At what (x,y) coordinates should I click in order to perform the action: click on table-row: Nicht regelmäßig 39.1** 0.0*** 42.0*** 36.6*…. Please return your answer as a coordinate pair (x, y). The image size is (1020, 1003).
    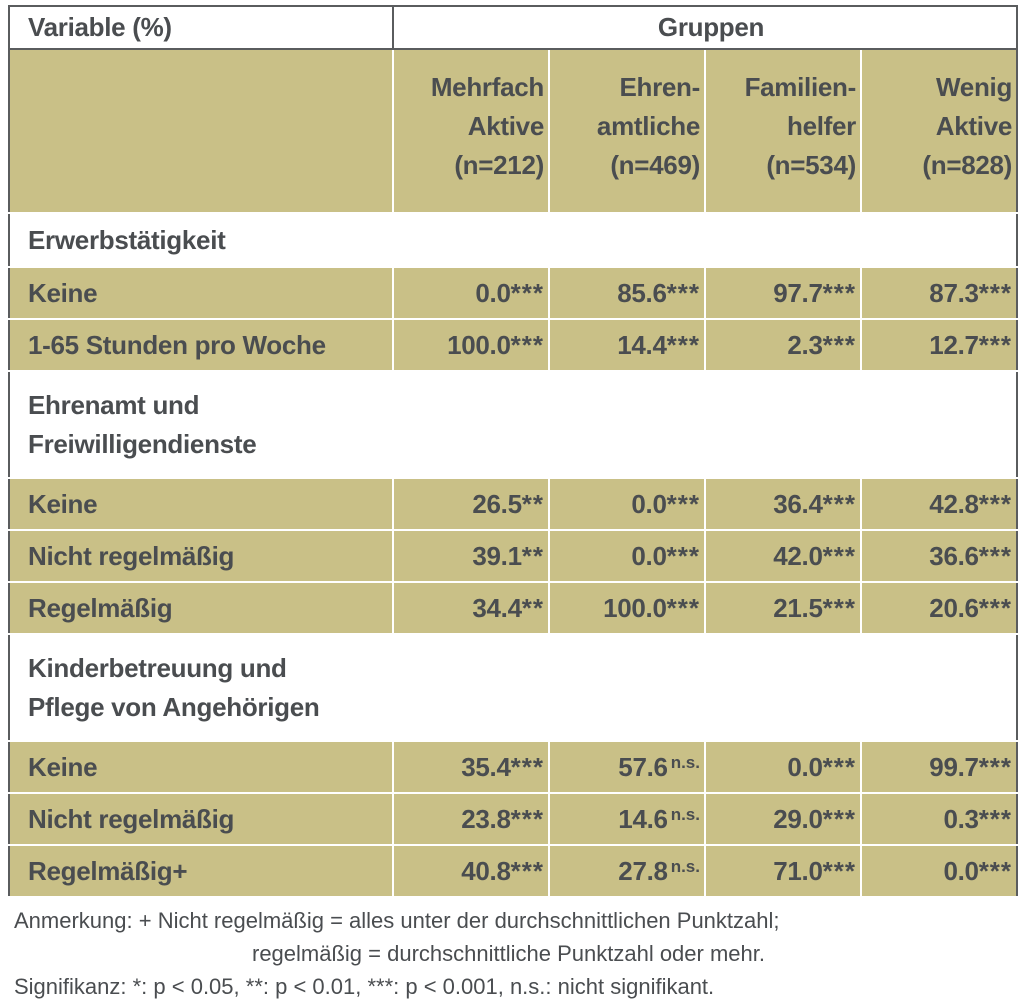
    Looking at the image, I should click on (513, 556).